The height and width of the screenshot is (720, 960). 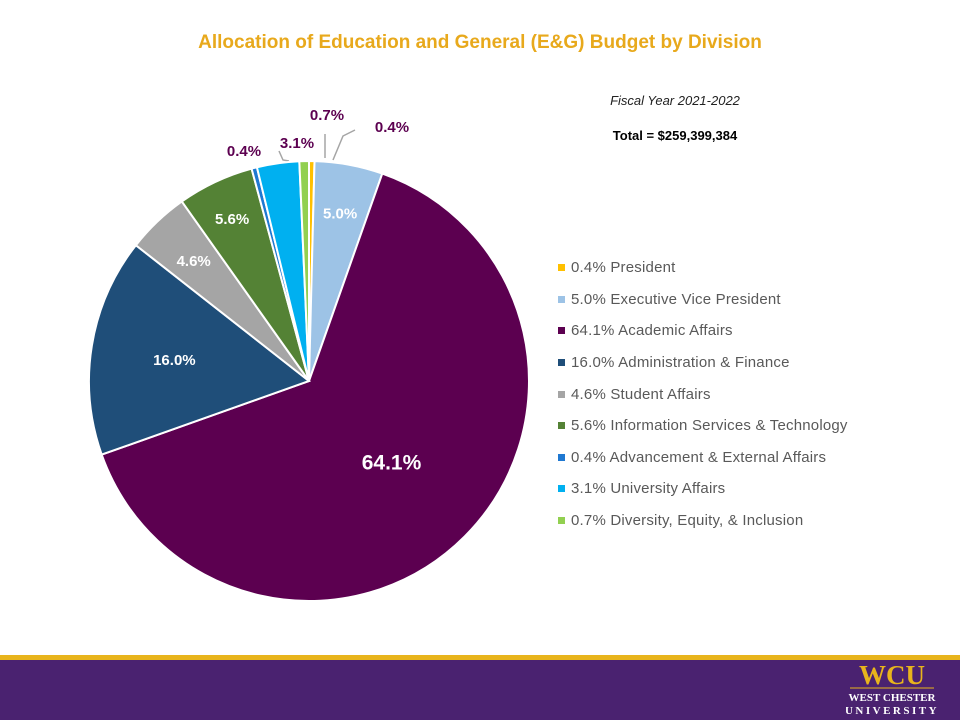 I want to click on legend-item-7: 0.4% Advancement & External Affairs, so click(x=703, y=458).